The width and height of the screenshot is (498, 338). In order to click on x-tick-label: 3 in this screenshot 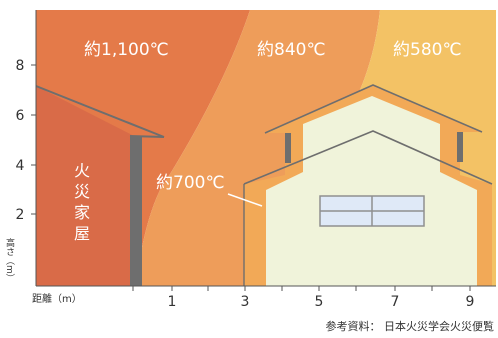, I will do `click(245, 302)`.